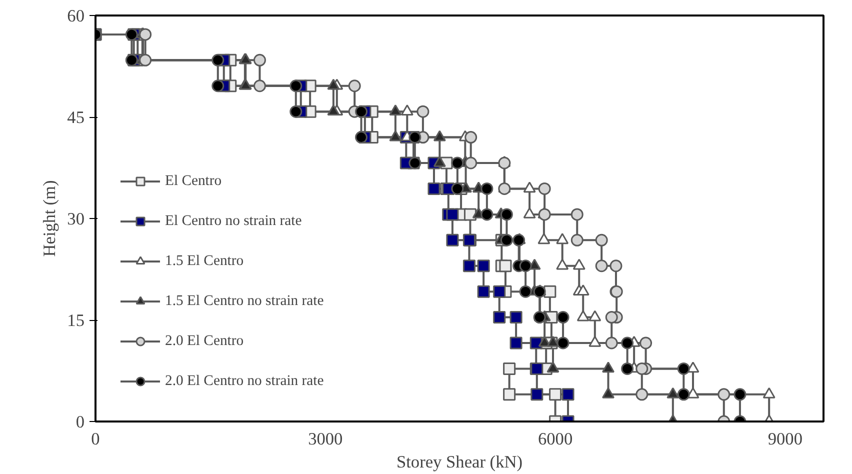 Image resolution: width=852 pixels, height=474 pixels. What do you see at coordinates (75, 320) in the screenshot?
I see `y-tick-label: 15` at bounding box center [75, 320].